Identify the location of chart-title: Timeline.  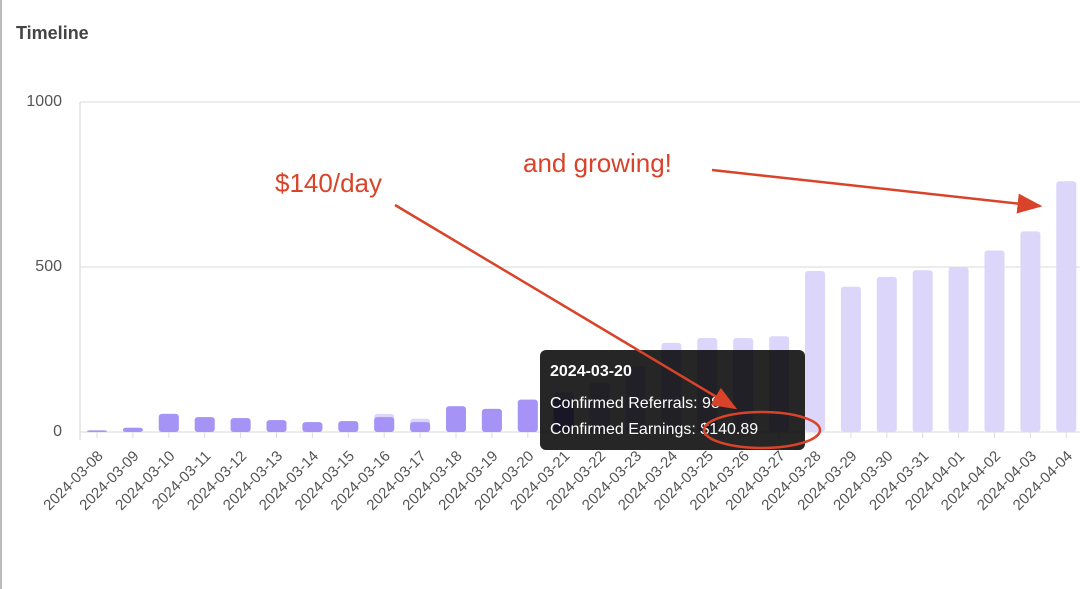
(52, 33).